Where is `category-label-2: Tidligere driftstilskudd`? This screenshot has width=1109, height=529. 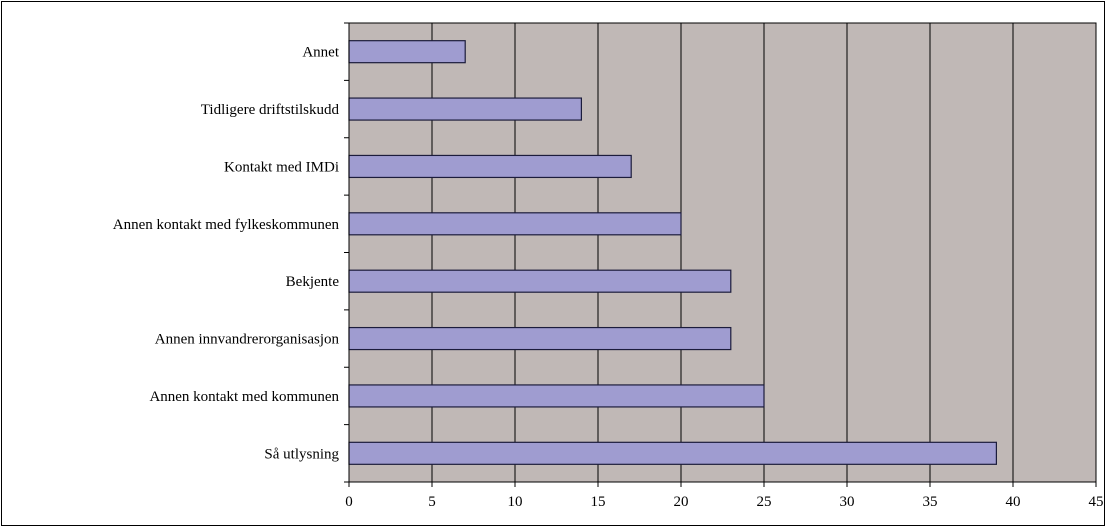 category-label-2: Tidligere driftstilskudd is located at coordinates (270, 110).